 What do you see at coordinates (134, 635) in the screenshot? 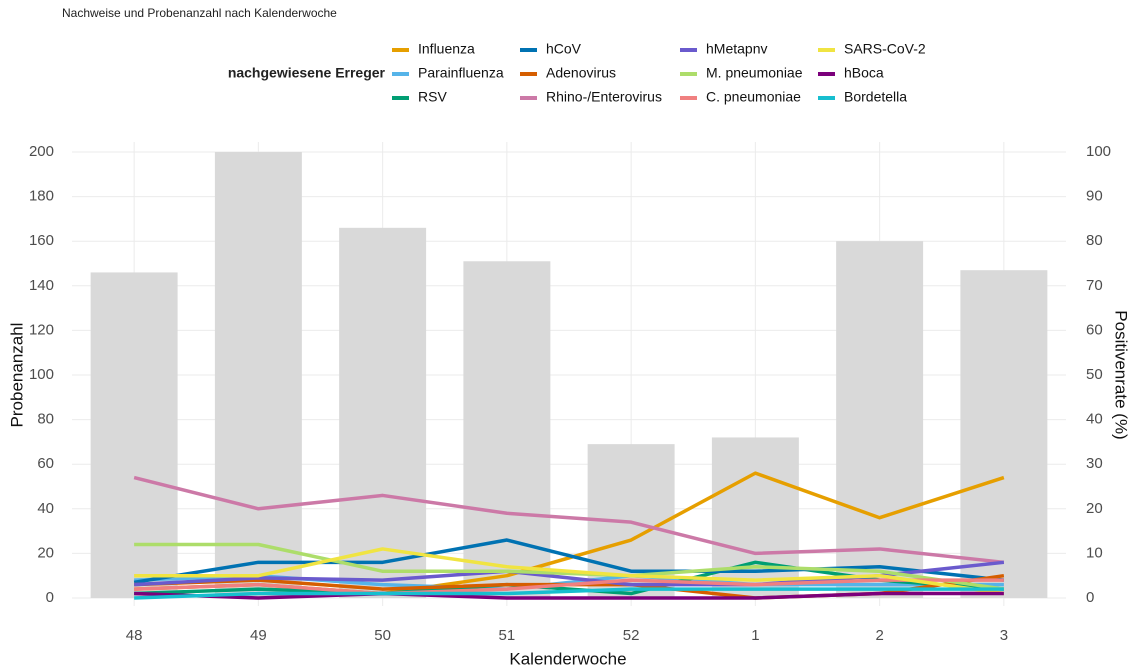
I see `x-tick-label: 48` at bounding box center [134, 635].